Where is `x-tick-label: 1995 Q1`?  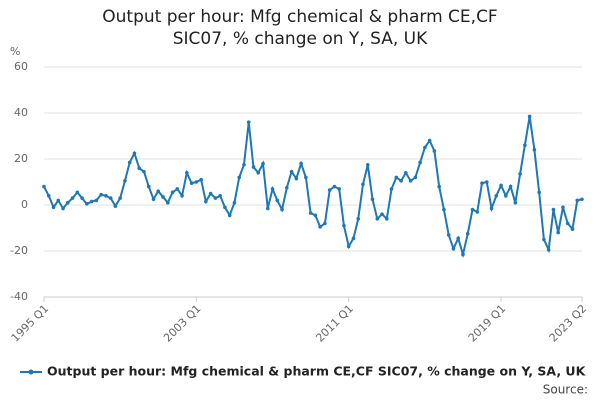 x-tick-label: 1995 Q1 is located at coordinates (30, 323).